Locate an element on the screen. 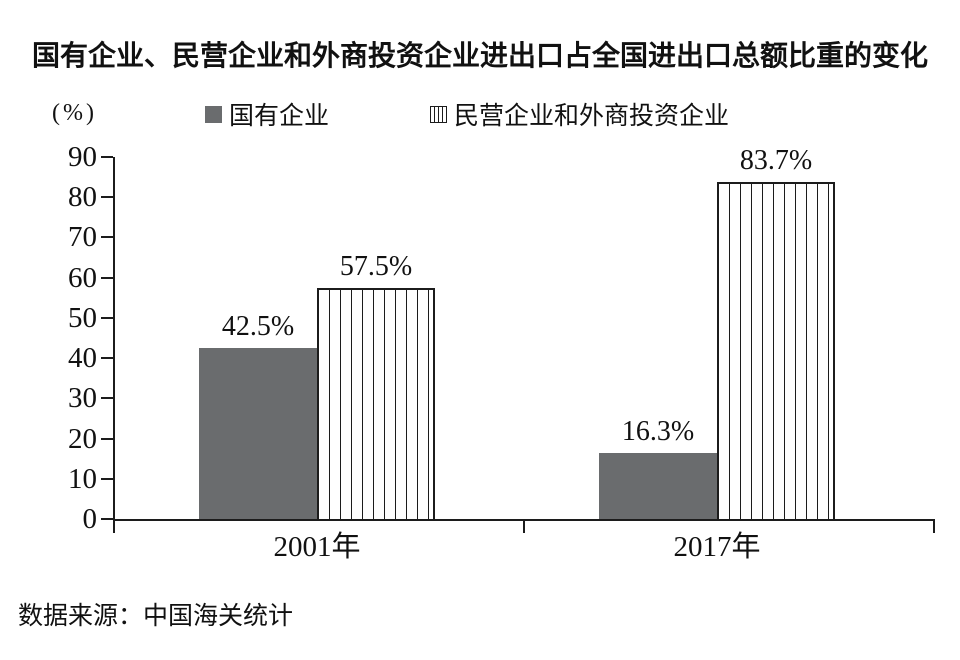 The image size is (960, 660). bar-value-label: 57.5% is located at coordinates (376, 266).